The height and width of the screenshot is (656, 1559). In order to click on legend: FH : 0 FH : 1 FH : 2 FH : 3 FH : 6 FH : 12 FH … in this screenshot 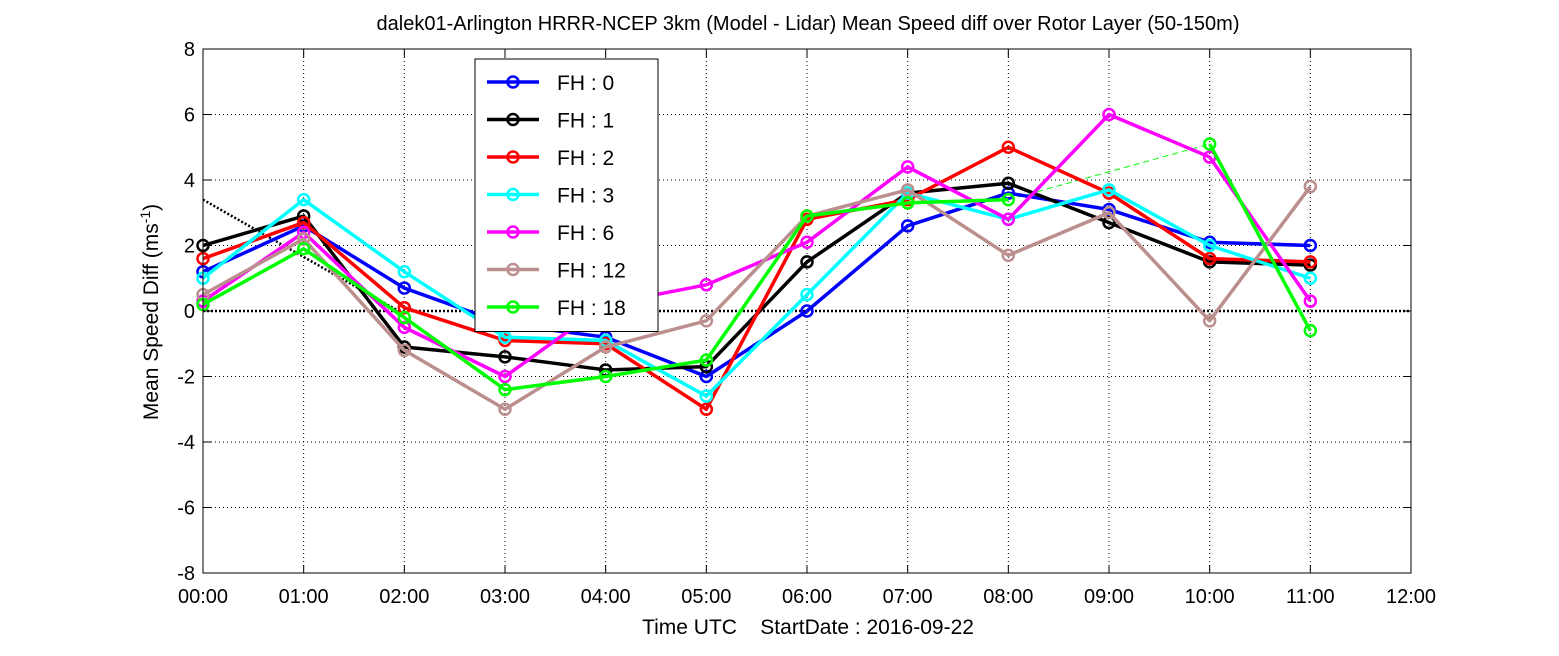, I will do `click(566, 195)`.